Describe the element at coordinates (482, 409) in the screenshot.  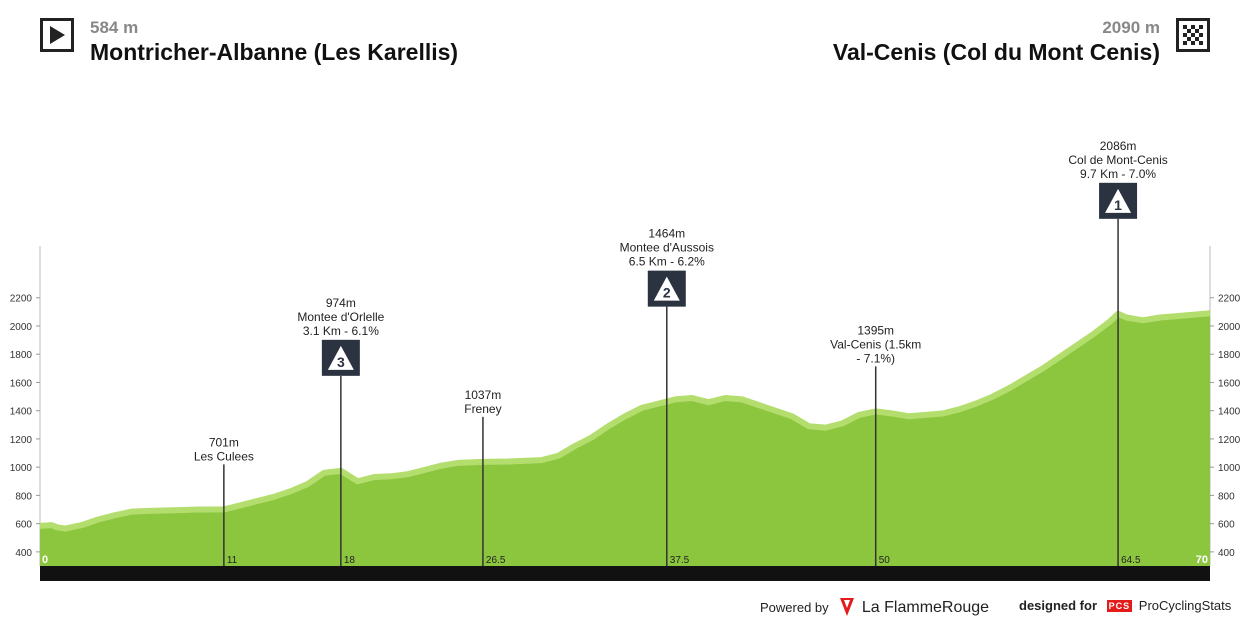
I see `marker-name-label: Freney` at that location.